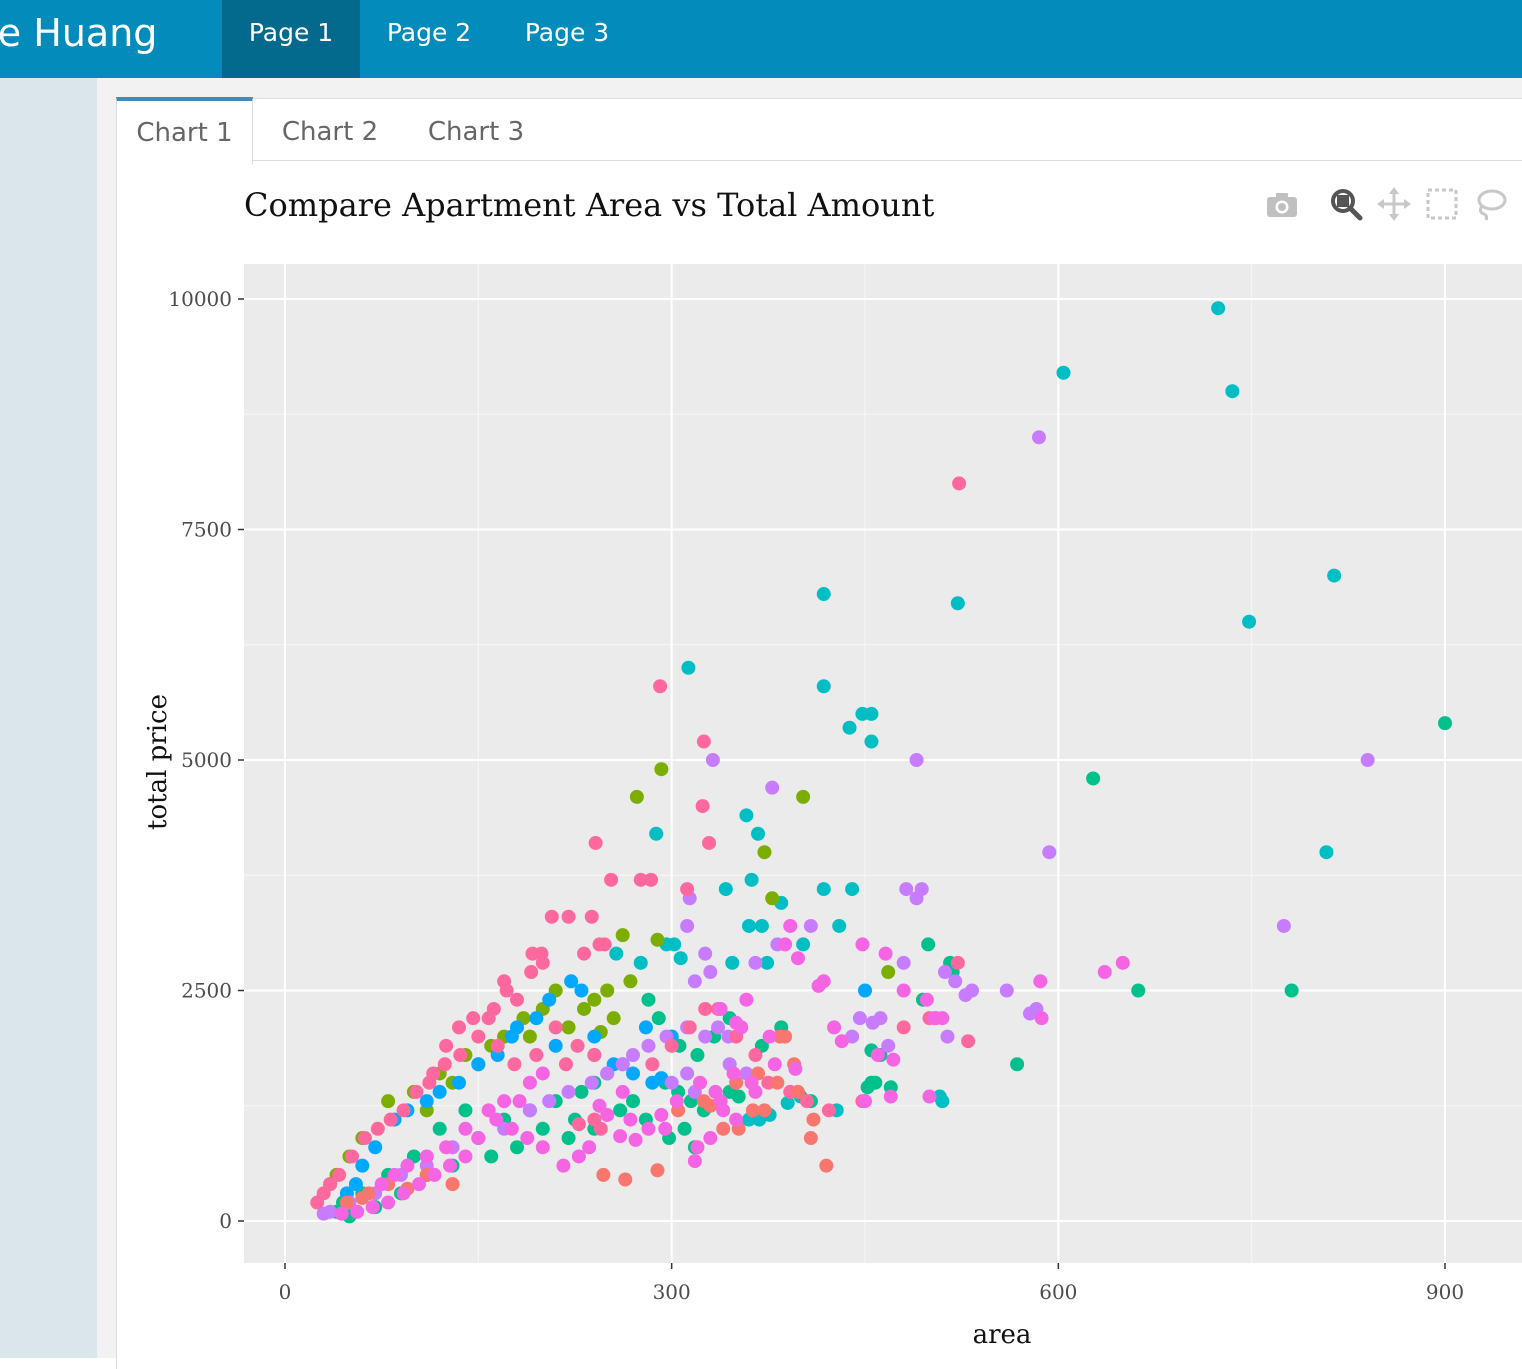 The height and width of the screenshot is (1369, 1522). I want to click on tab-chart-2: Chart 2, so click(330, 132).